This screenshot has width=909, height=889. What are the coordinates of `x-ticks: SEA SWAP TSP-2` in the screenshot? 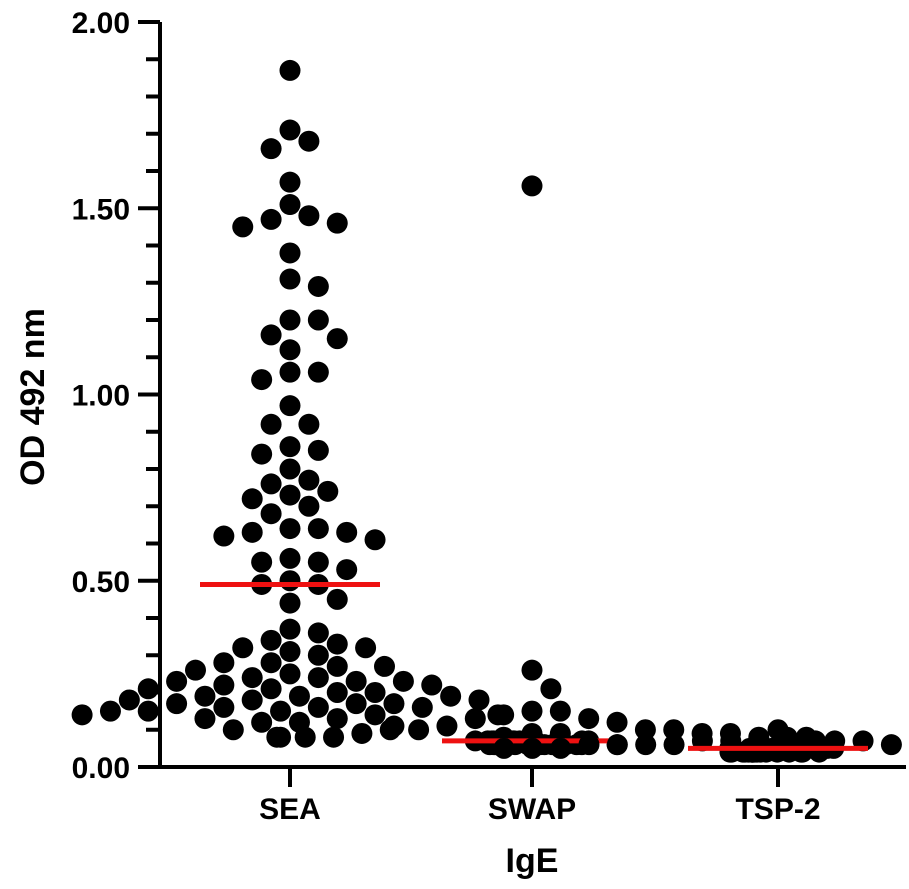 It's located at (539, 796).